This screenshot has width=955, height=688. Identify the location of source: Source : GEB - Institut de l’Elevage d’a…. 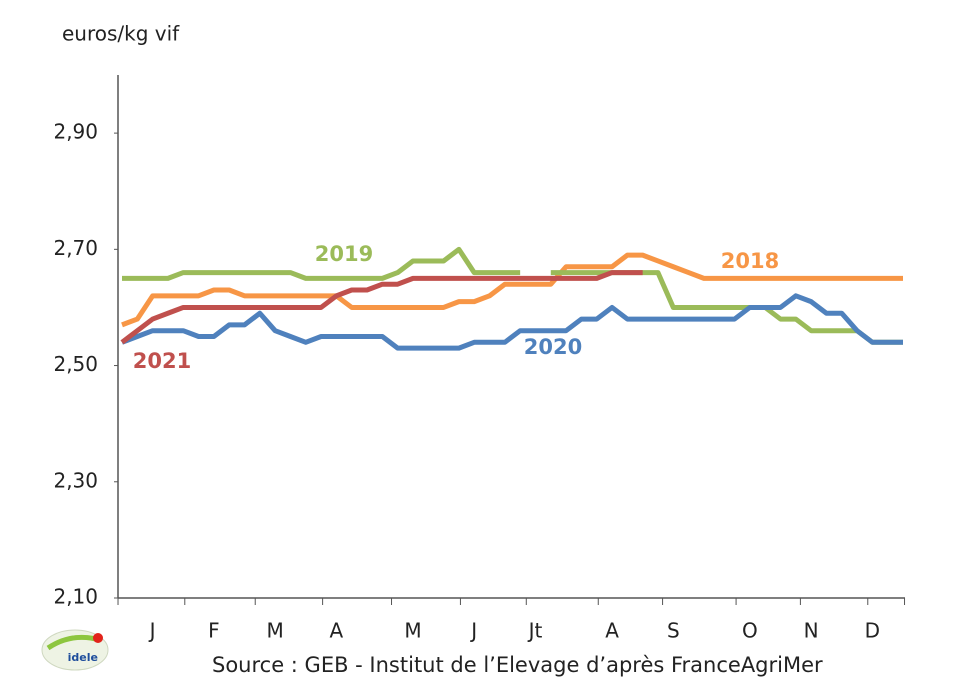
(517, 665).